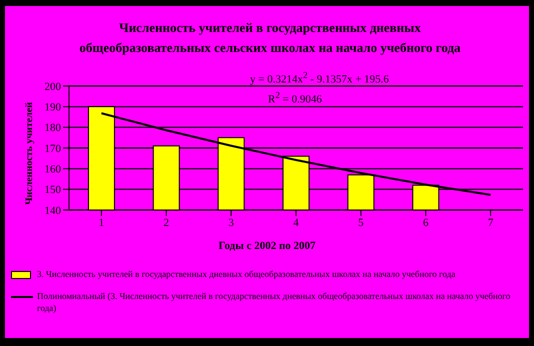 Image resolution: width=534 pixels, height=346 pixels. I want to click on y-tick-label: 160, so click(53, 170).